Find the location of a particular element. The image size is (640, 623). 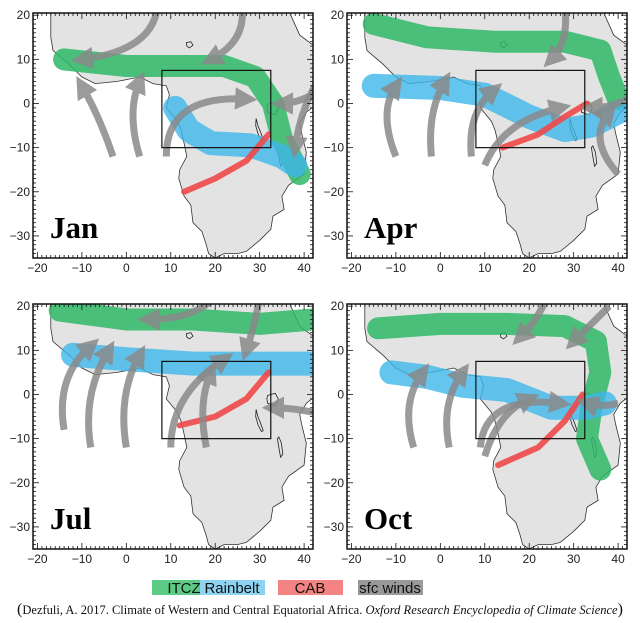

caption-paren-close: ) is located at coordinates (620, 609).